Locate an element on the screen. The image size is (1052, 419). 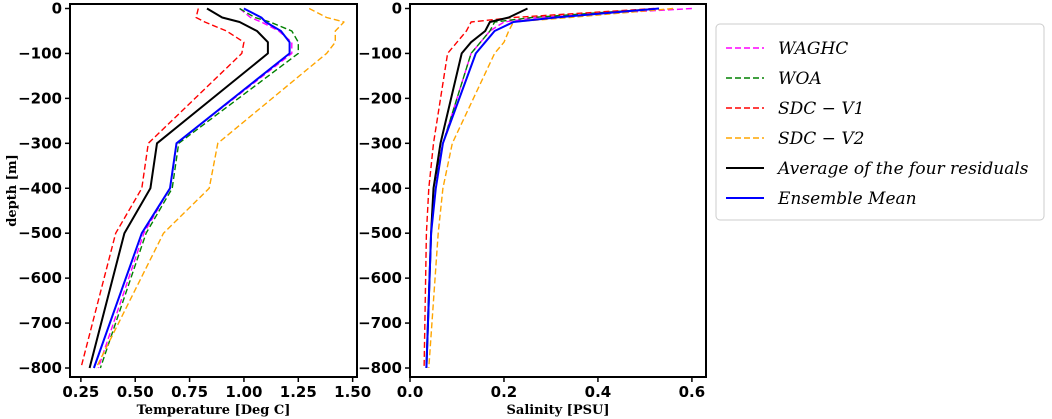
temperature-series-avg4 is located at coordinates (178, 188).